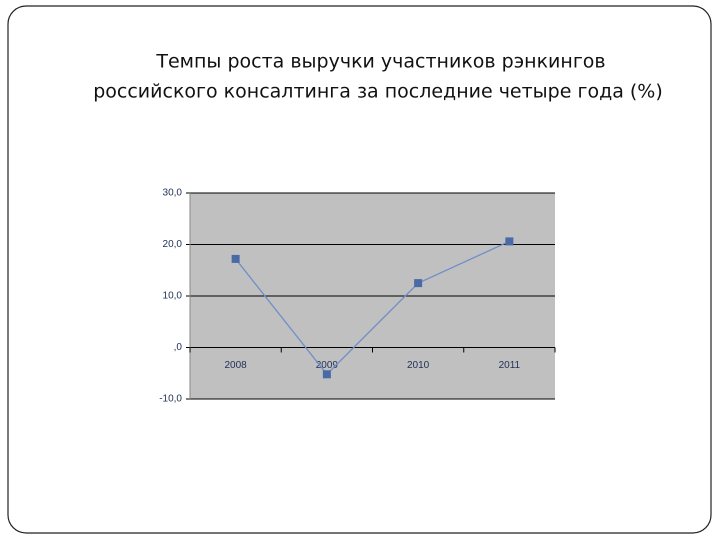  What do you see at coordinates (173, 244) in the screenshot?
I see `y-tick-label: 20,0` at bounding box center [173, 244].